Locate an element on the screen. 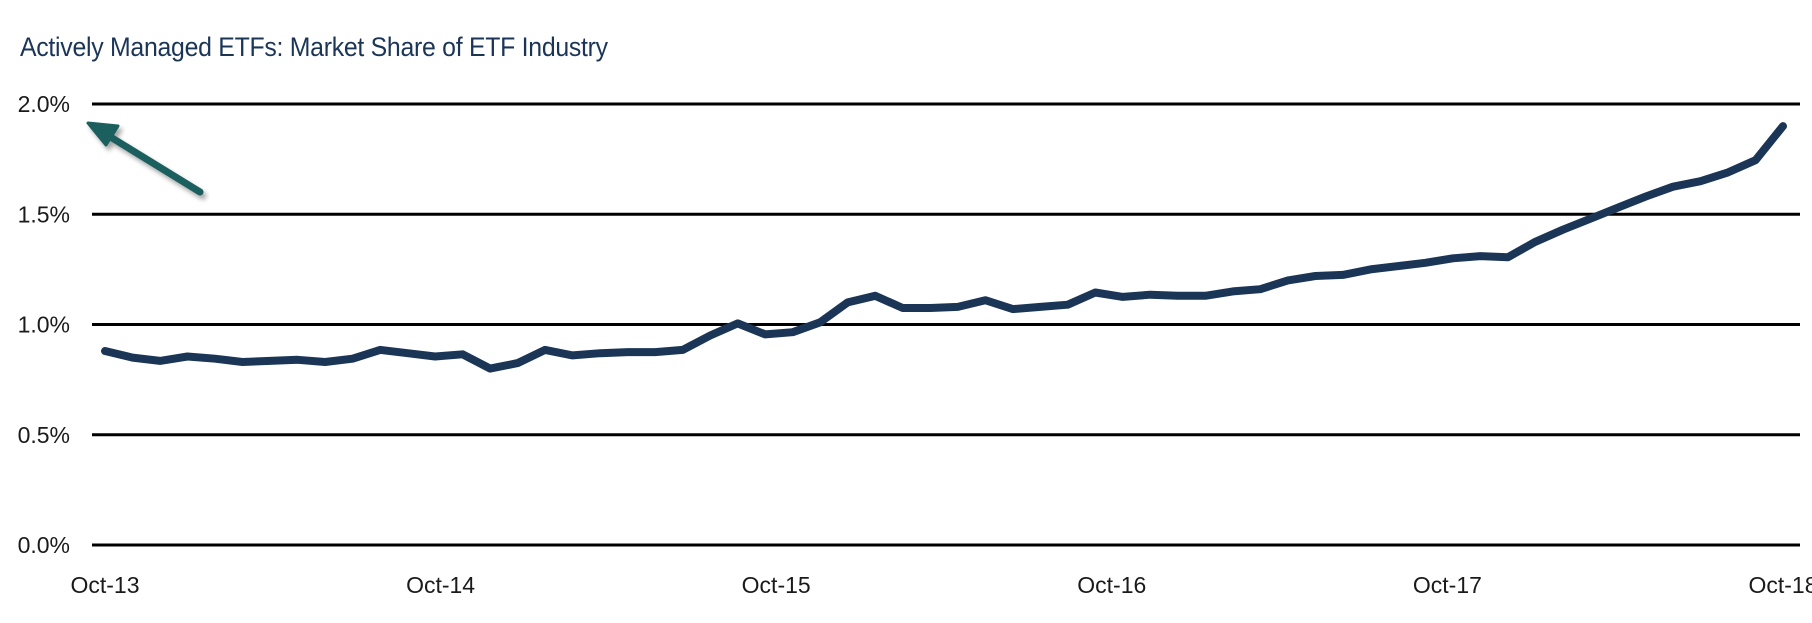 Image resolution: width=1812 pixels, height=623 pixels. y-axis-ticks: 0.0% 0.5% 1.0% 1.5% 2.0% is located at coordinates (44, 324).